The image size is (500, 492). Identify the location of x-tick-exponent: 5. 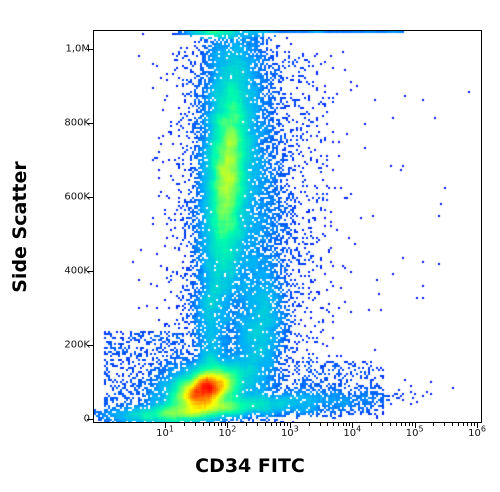
(421, 429).